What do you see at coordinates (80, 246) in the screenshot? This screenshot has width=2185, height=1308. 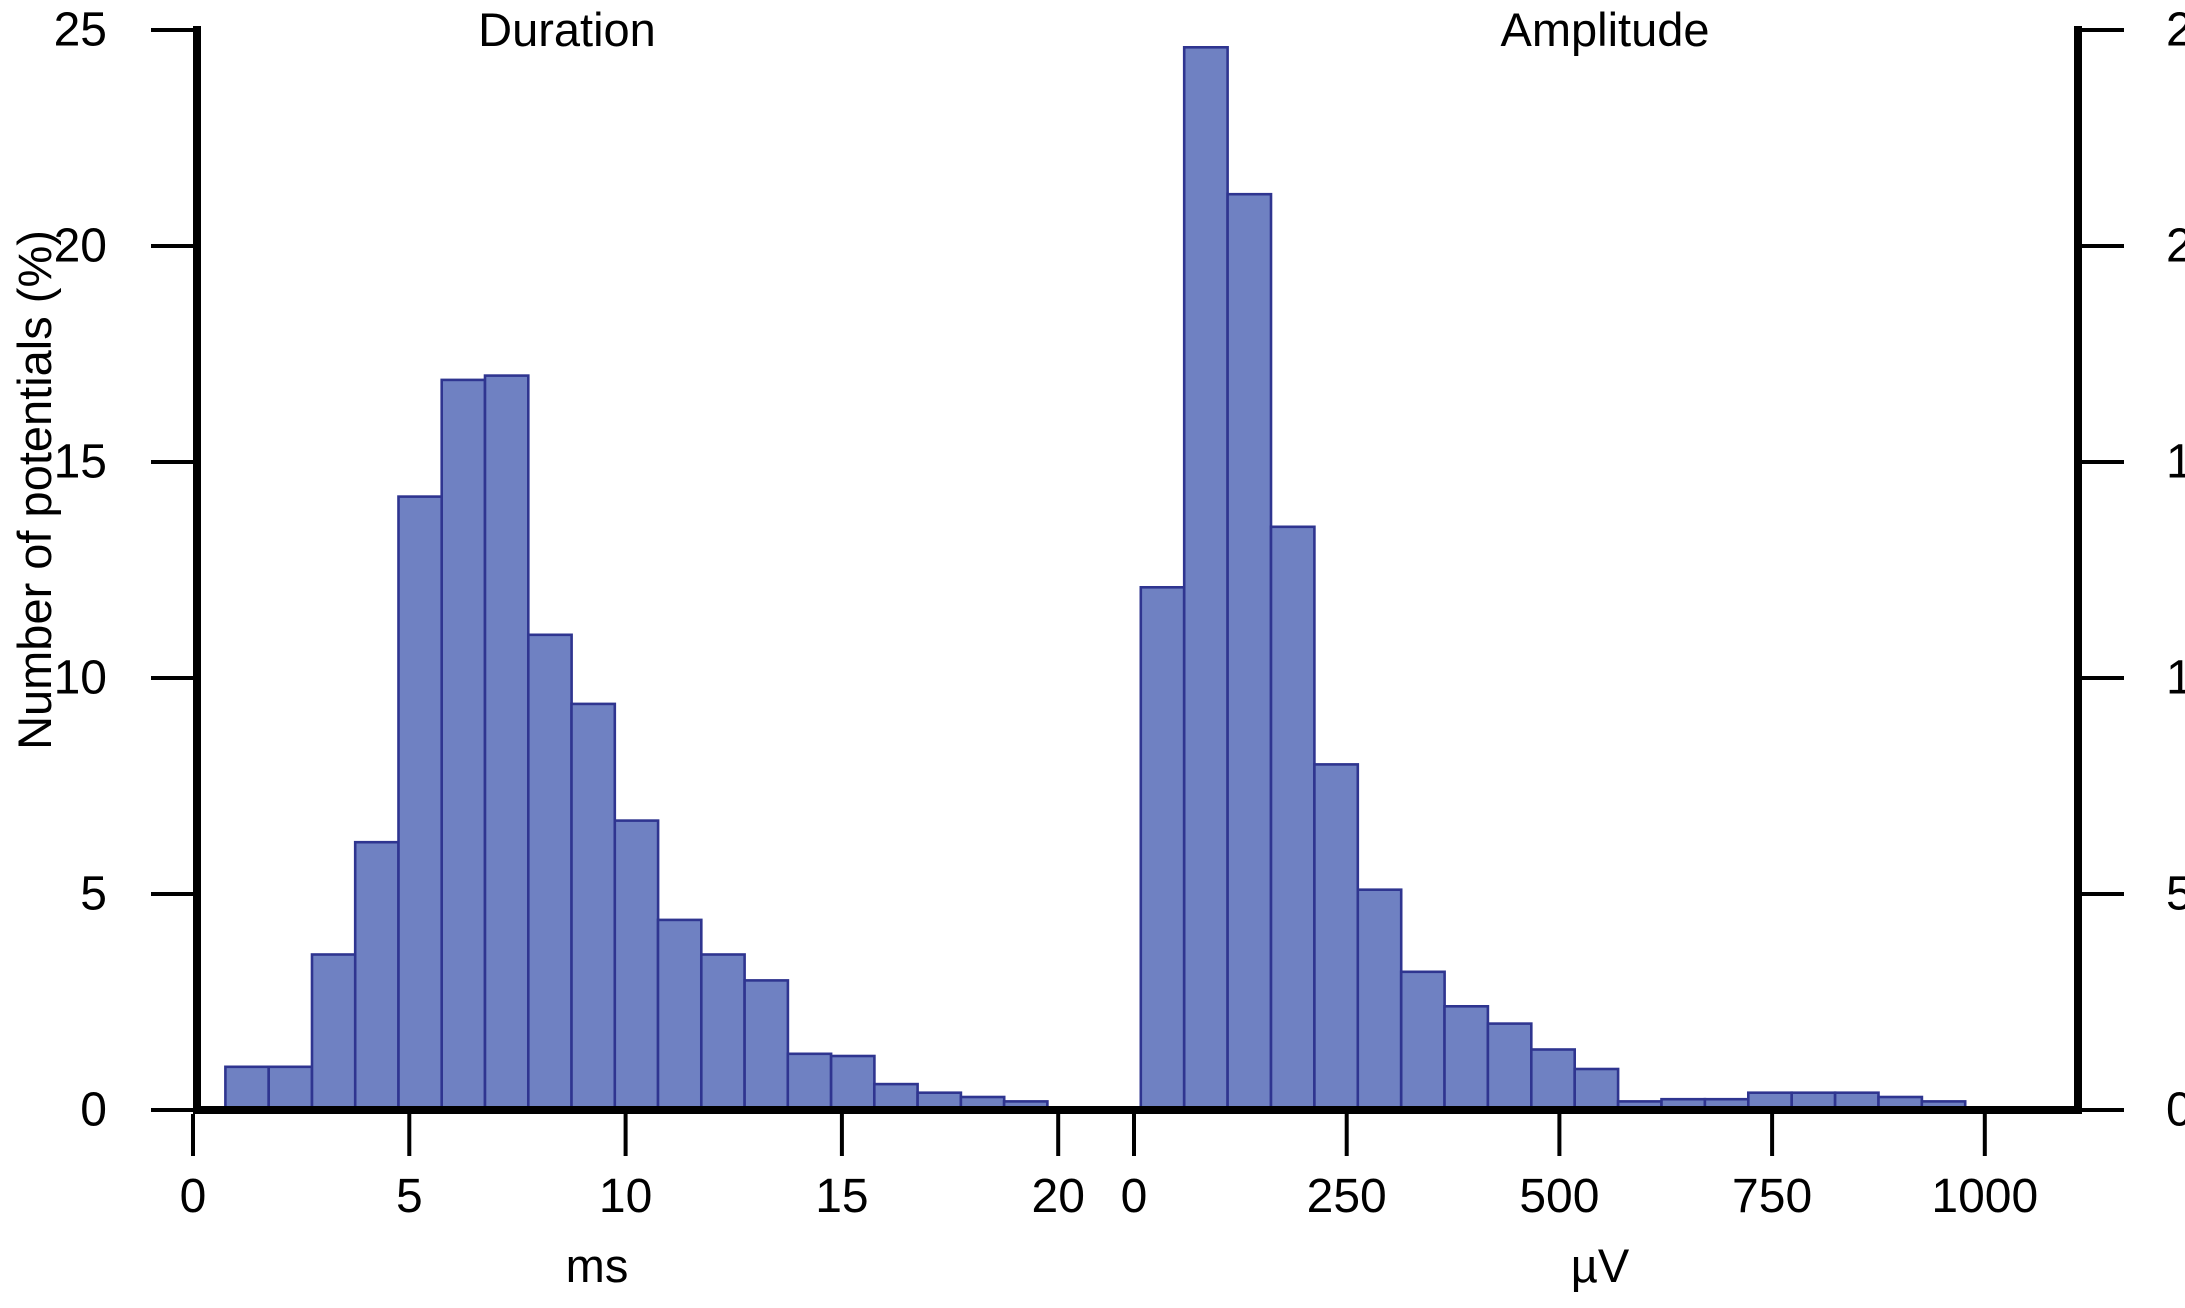 I see `y-tick-label-left: 20` at bounding box center [80, 246].